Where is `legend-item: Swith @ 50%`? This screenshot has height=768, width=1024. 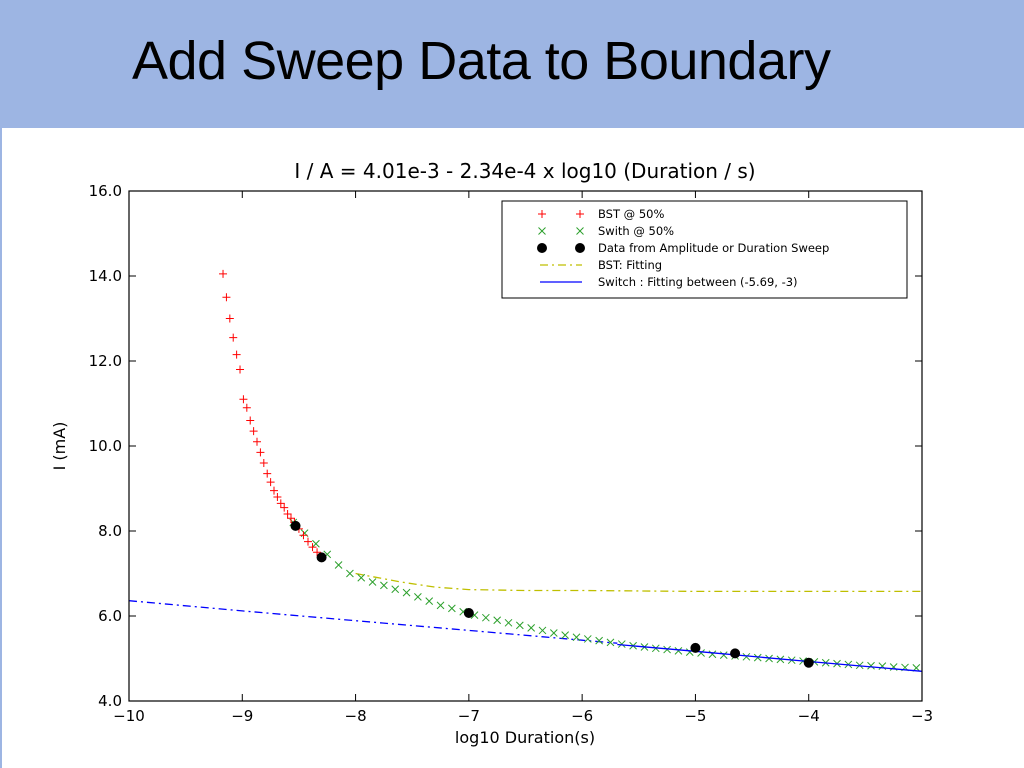
legend-item: Swith @ 50% is located at coordinates (606, 231).